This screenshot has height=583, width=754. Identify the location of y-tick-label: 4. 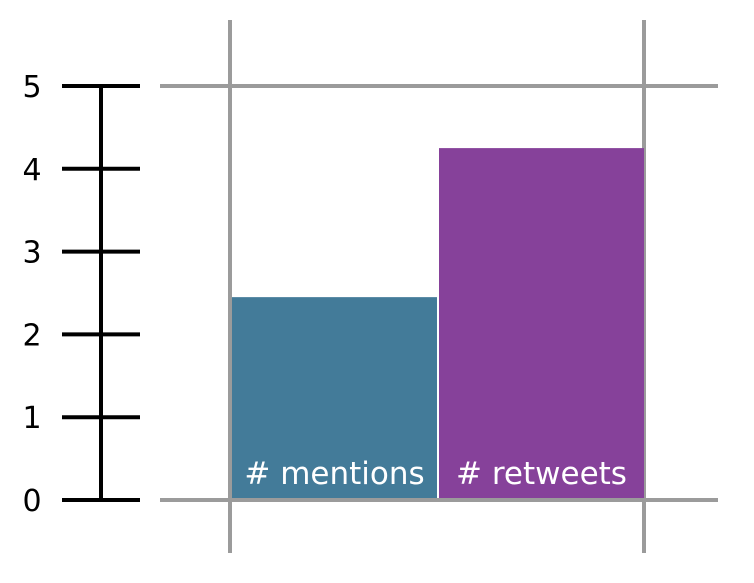
(31, 170).